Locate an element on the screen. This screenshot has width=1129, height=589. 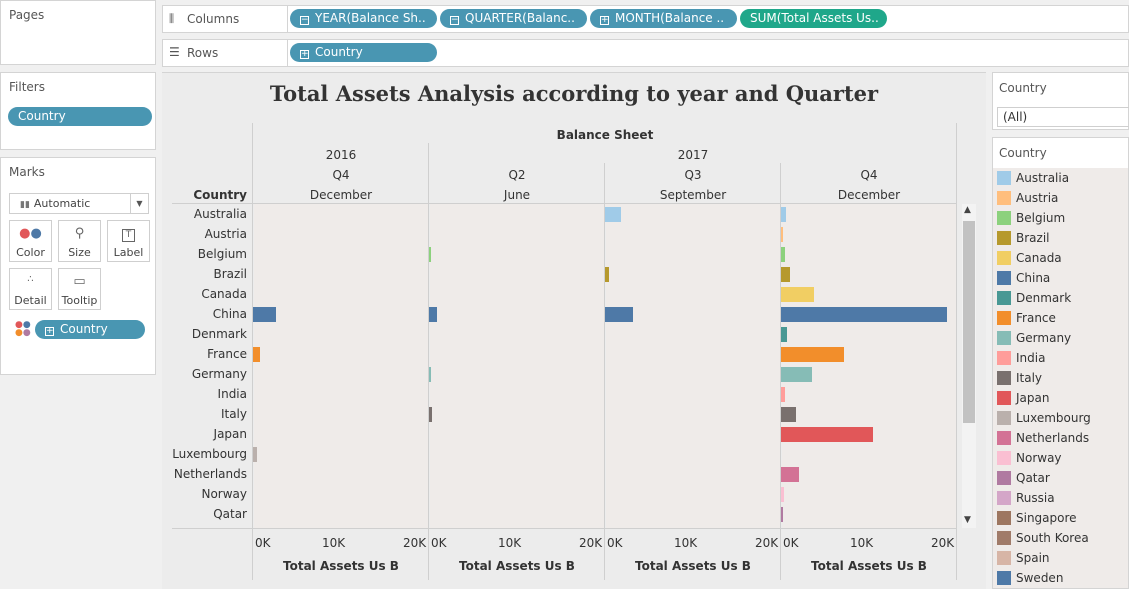
bar-denmark is located at coordinates (784, 334).